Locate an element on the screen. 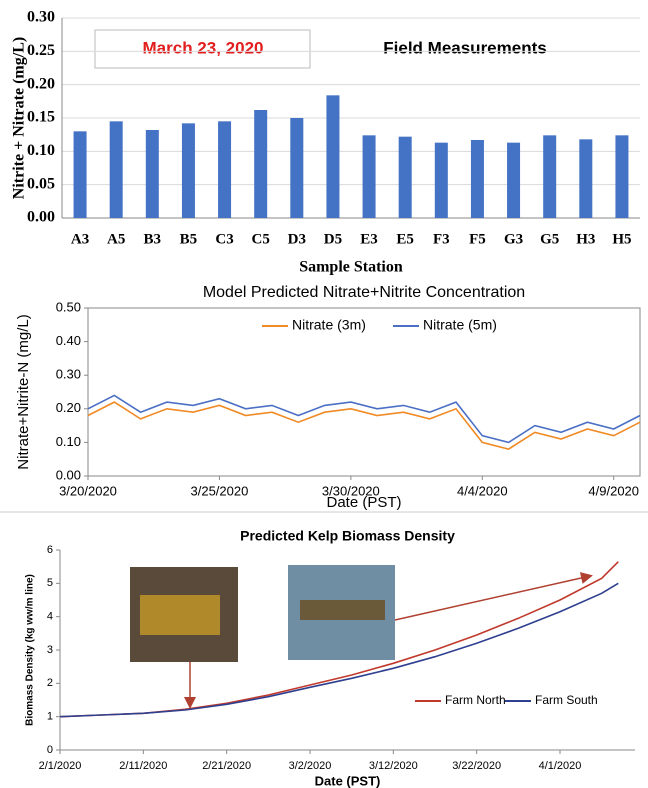 The image size is (648, 788). y-axis-label: Biomass Density (kg ww/m line) is located at coordinates (30, 650).